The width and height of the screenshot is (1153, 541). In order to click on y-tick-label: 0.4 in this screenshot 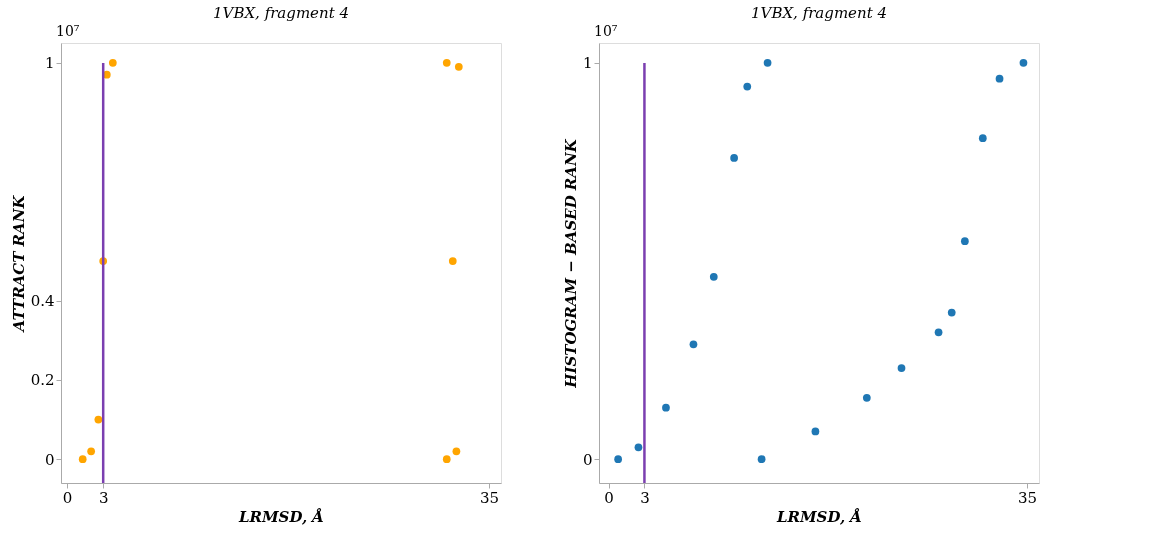, I will do `click(42, 301)`.